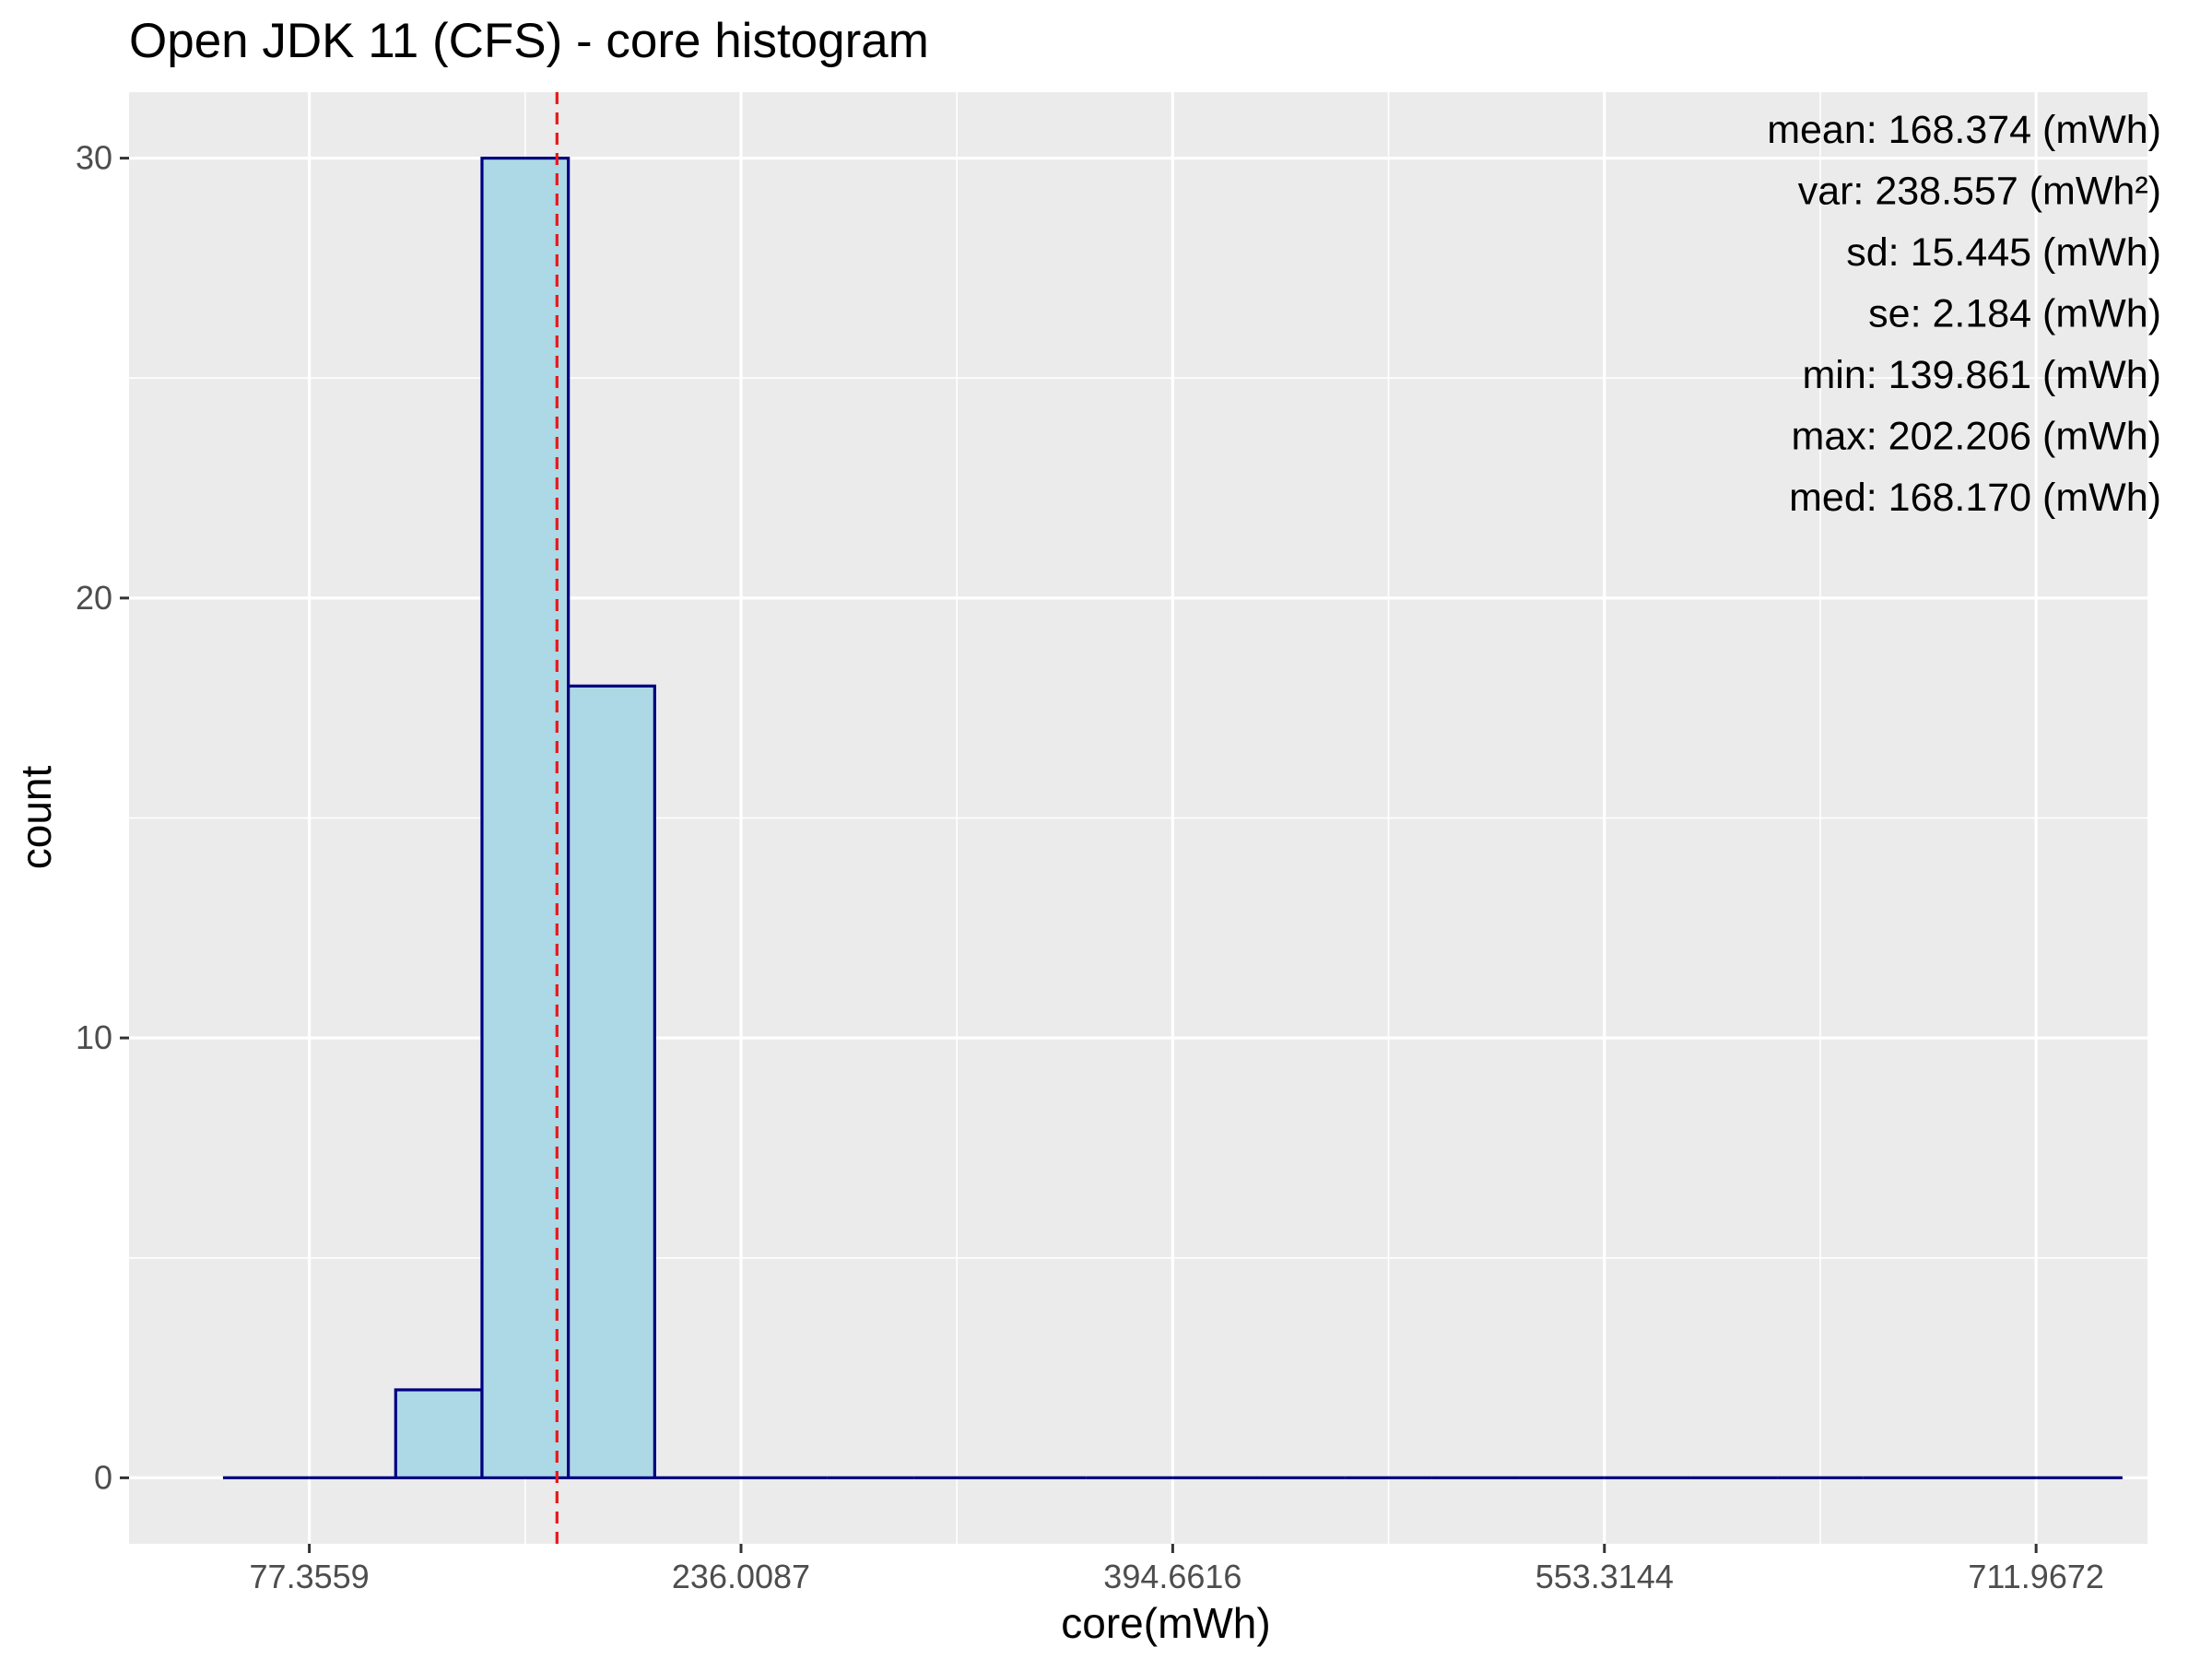 This screenshot has height=1659, width=2212. What do you see at coordinates (529, 41) in the screenshot?
I see `chart-title: Open JDK 11 (CFS) - core histogram` at bounding box center [529, 41].